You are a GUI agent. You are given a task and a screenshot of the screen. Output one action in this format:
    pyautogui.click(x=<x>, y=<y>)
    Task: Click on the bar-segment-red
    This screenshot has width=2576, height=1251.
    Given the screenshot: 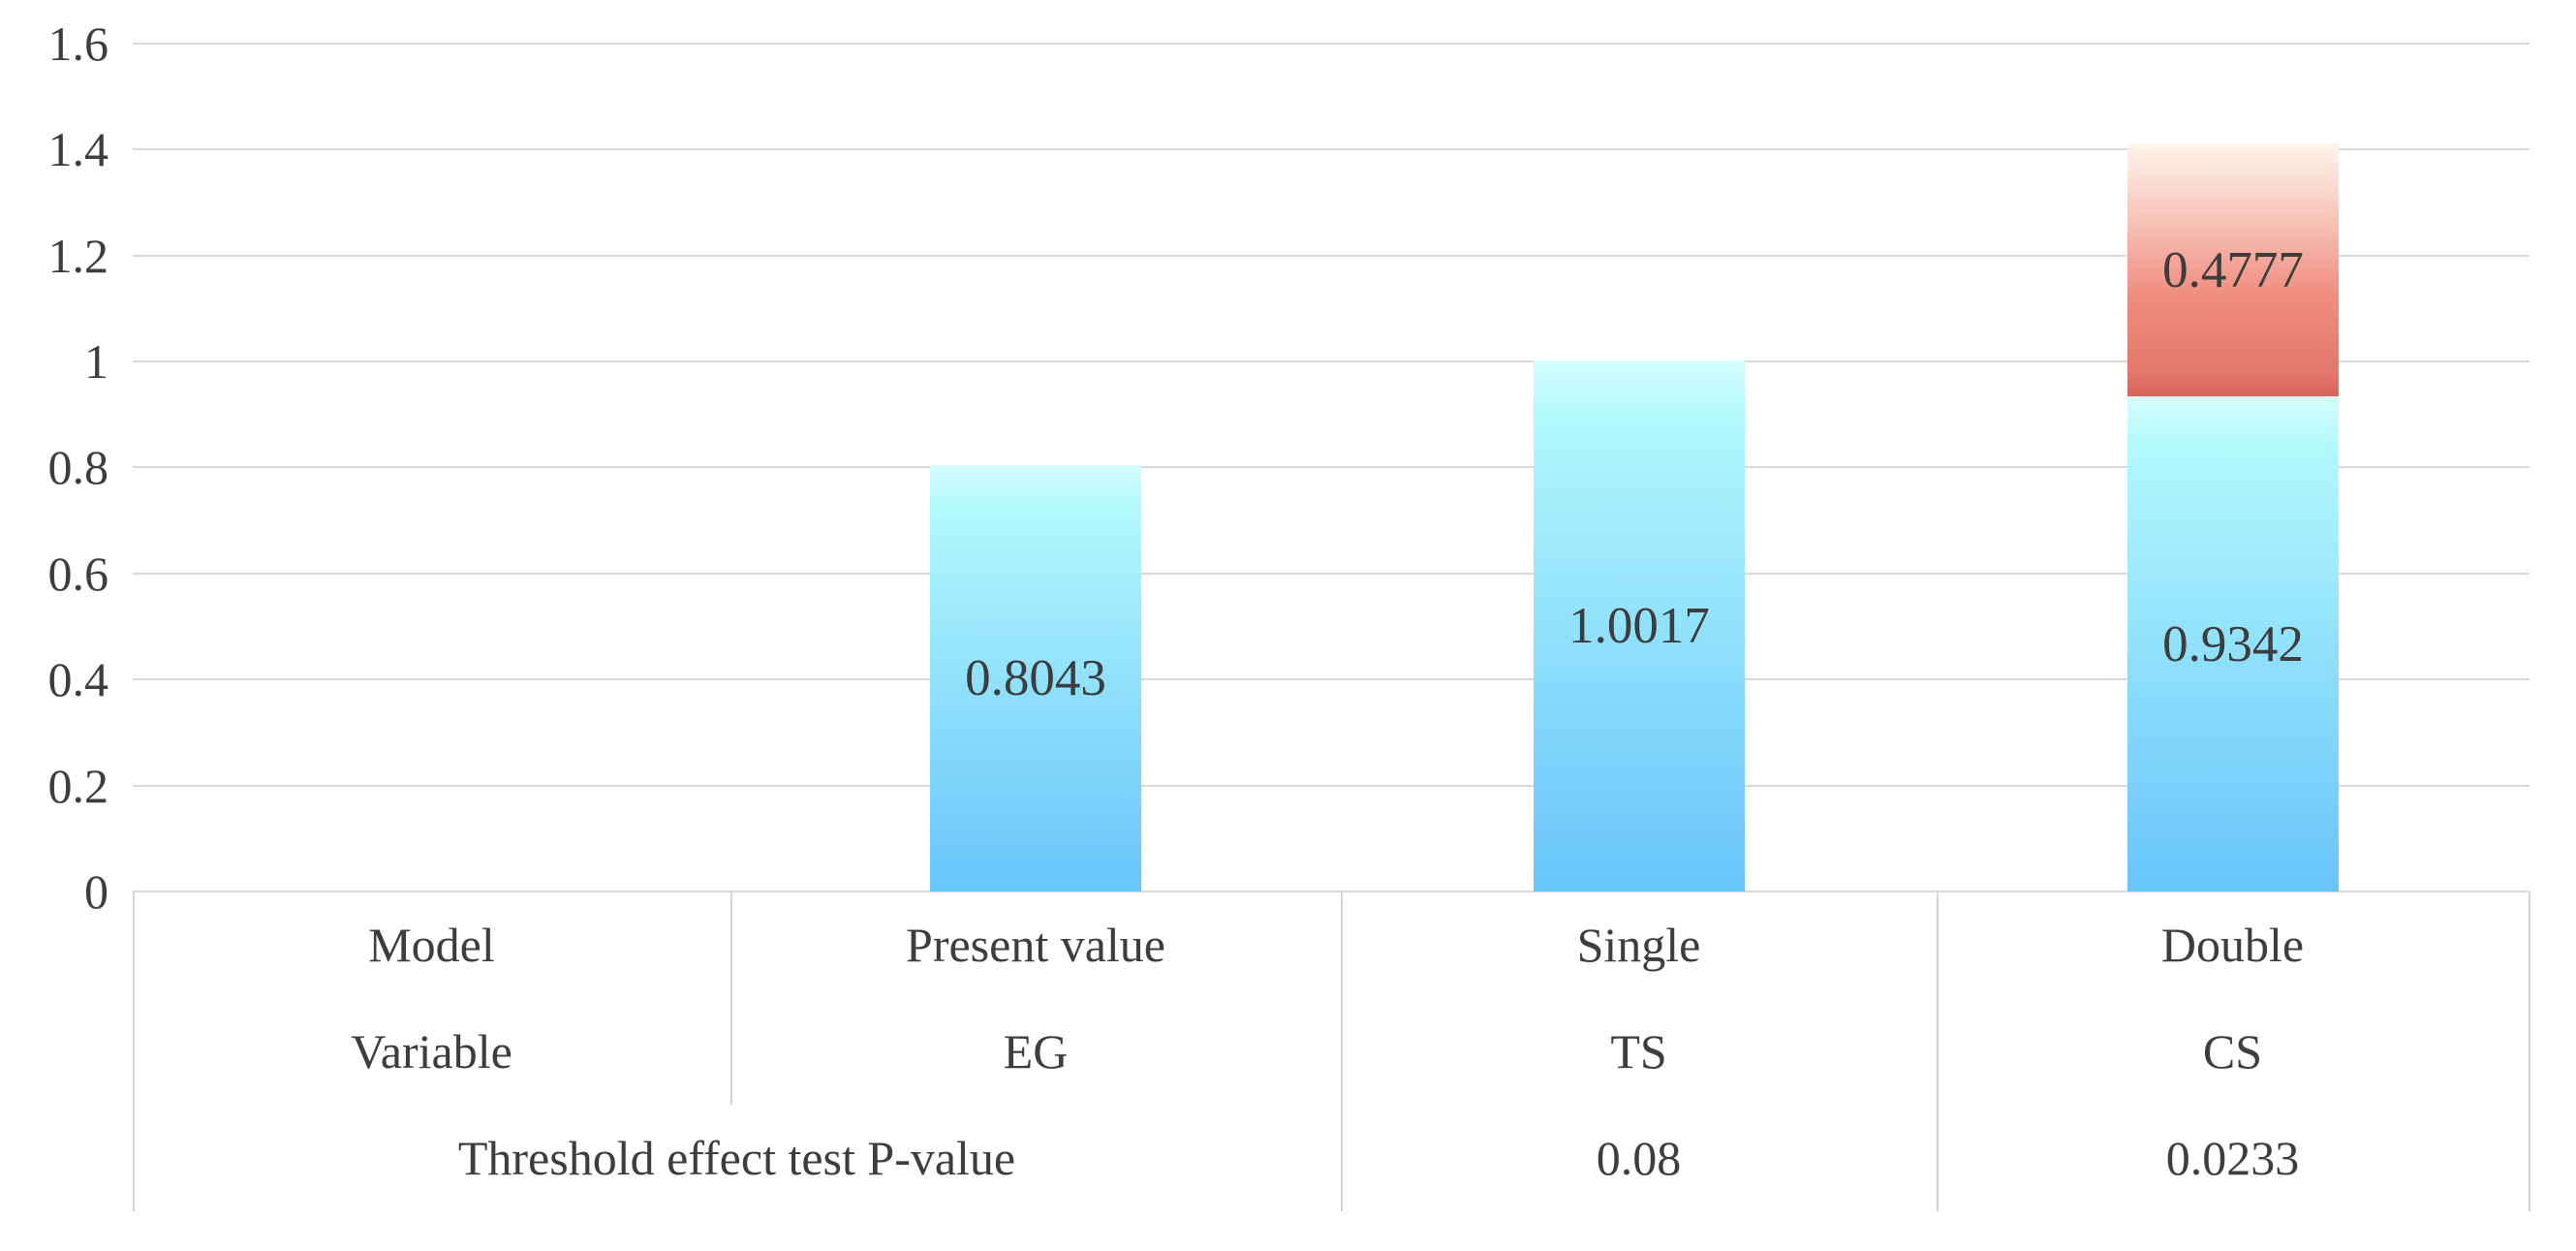 What is the action you would take?
    pyautogui.click(x=2233, y=269)
    